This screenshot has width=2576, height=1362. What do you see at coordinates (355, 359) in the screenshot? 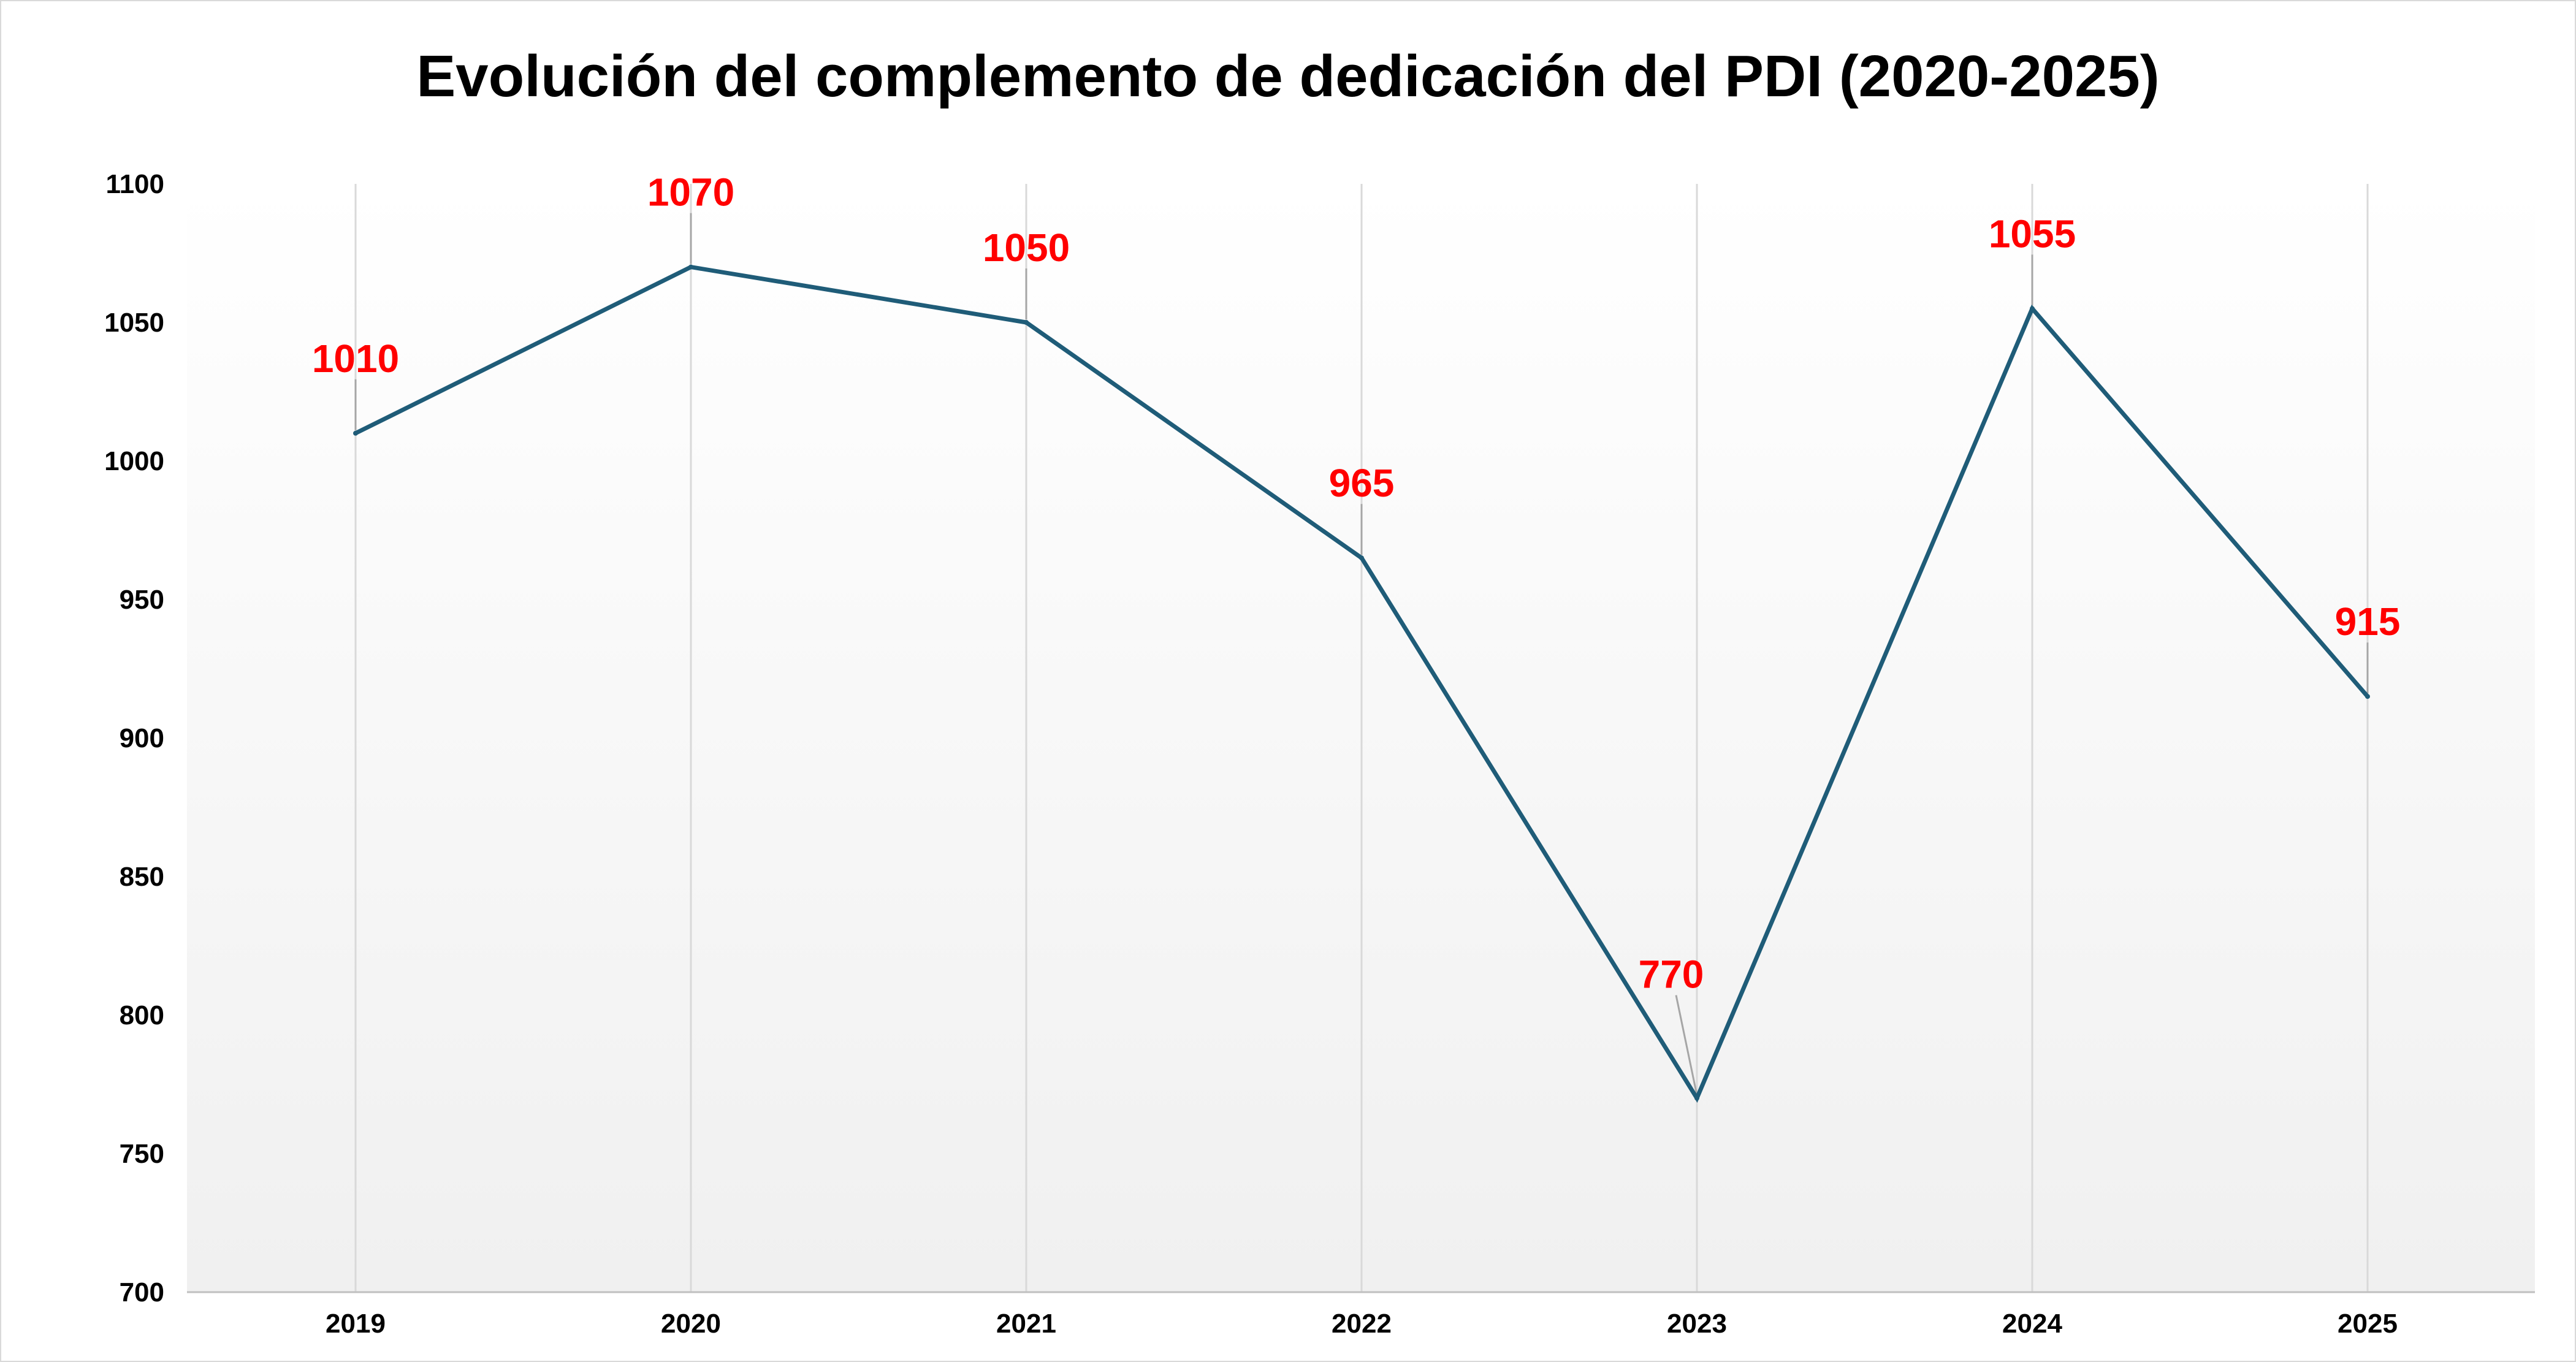
I see `data-label-2019: 1010` at bounding box center [355, 359].